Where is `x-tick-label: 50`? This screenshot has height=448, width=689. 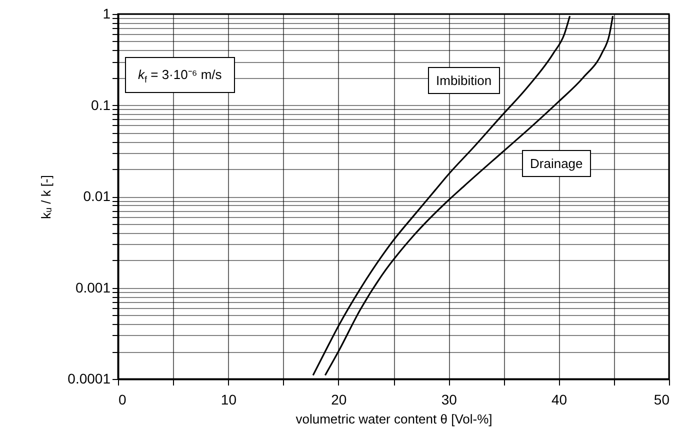 x-tick-label: 50 is located at coordinates (662, 400).